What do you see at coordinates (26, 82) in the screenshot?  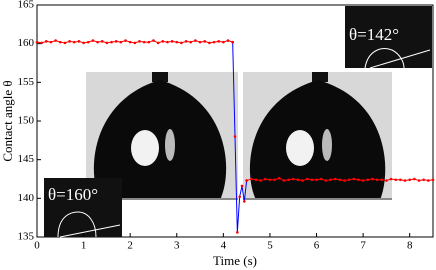 I see `y-tick-label: 155` at bounding box center [26, 82].